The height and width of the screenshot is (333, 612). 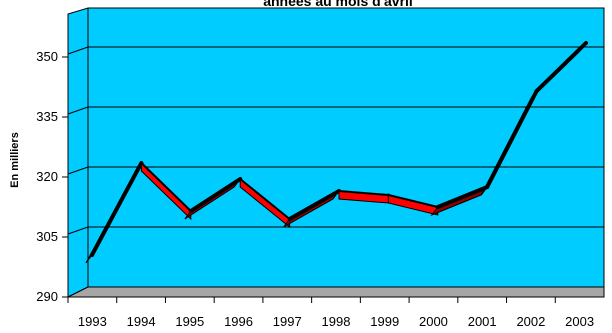 What do you see at coordinates (287, 321) in the screenshot?
I see `x-tick-label: 1997` at bounding box center [287, 321].